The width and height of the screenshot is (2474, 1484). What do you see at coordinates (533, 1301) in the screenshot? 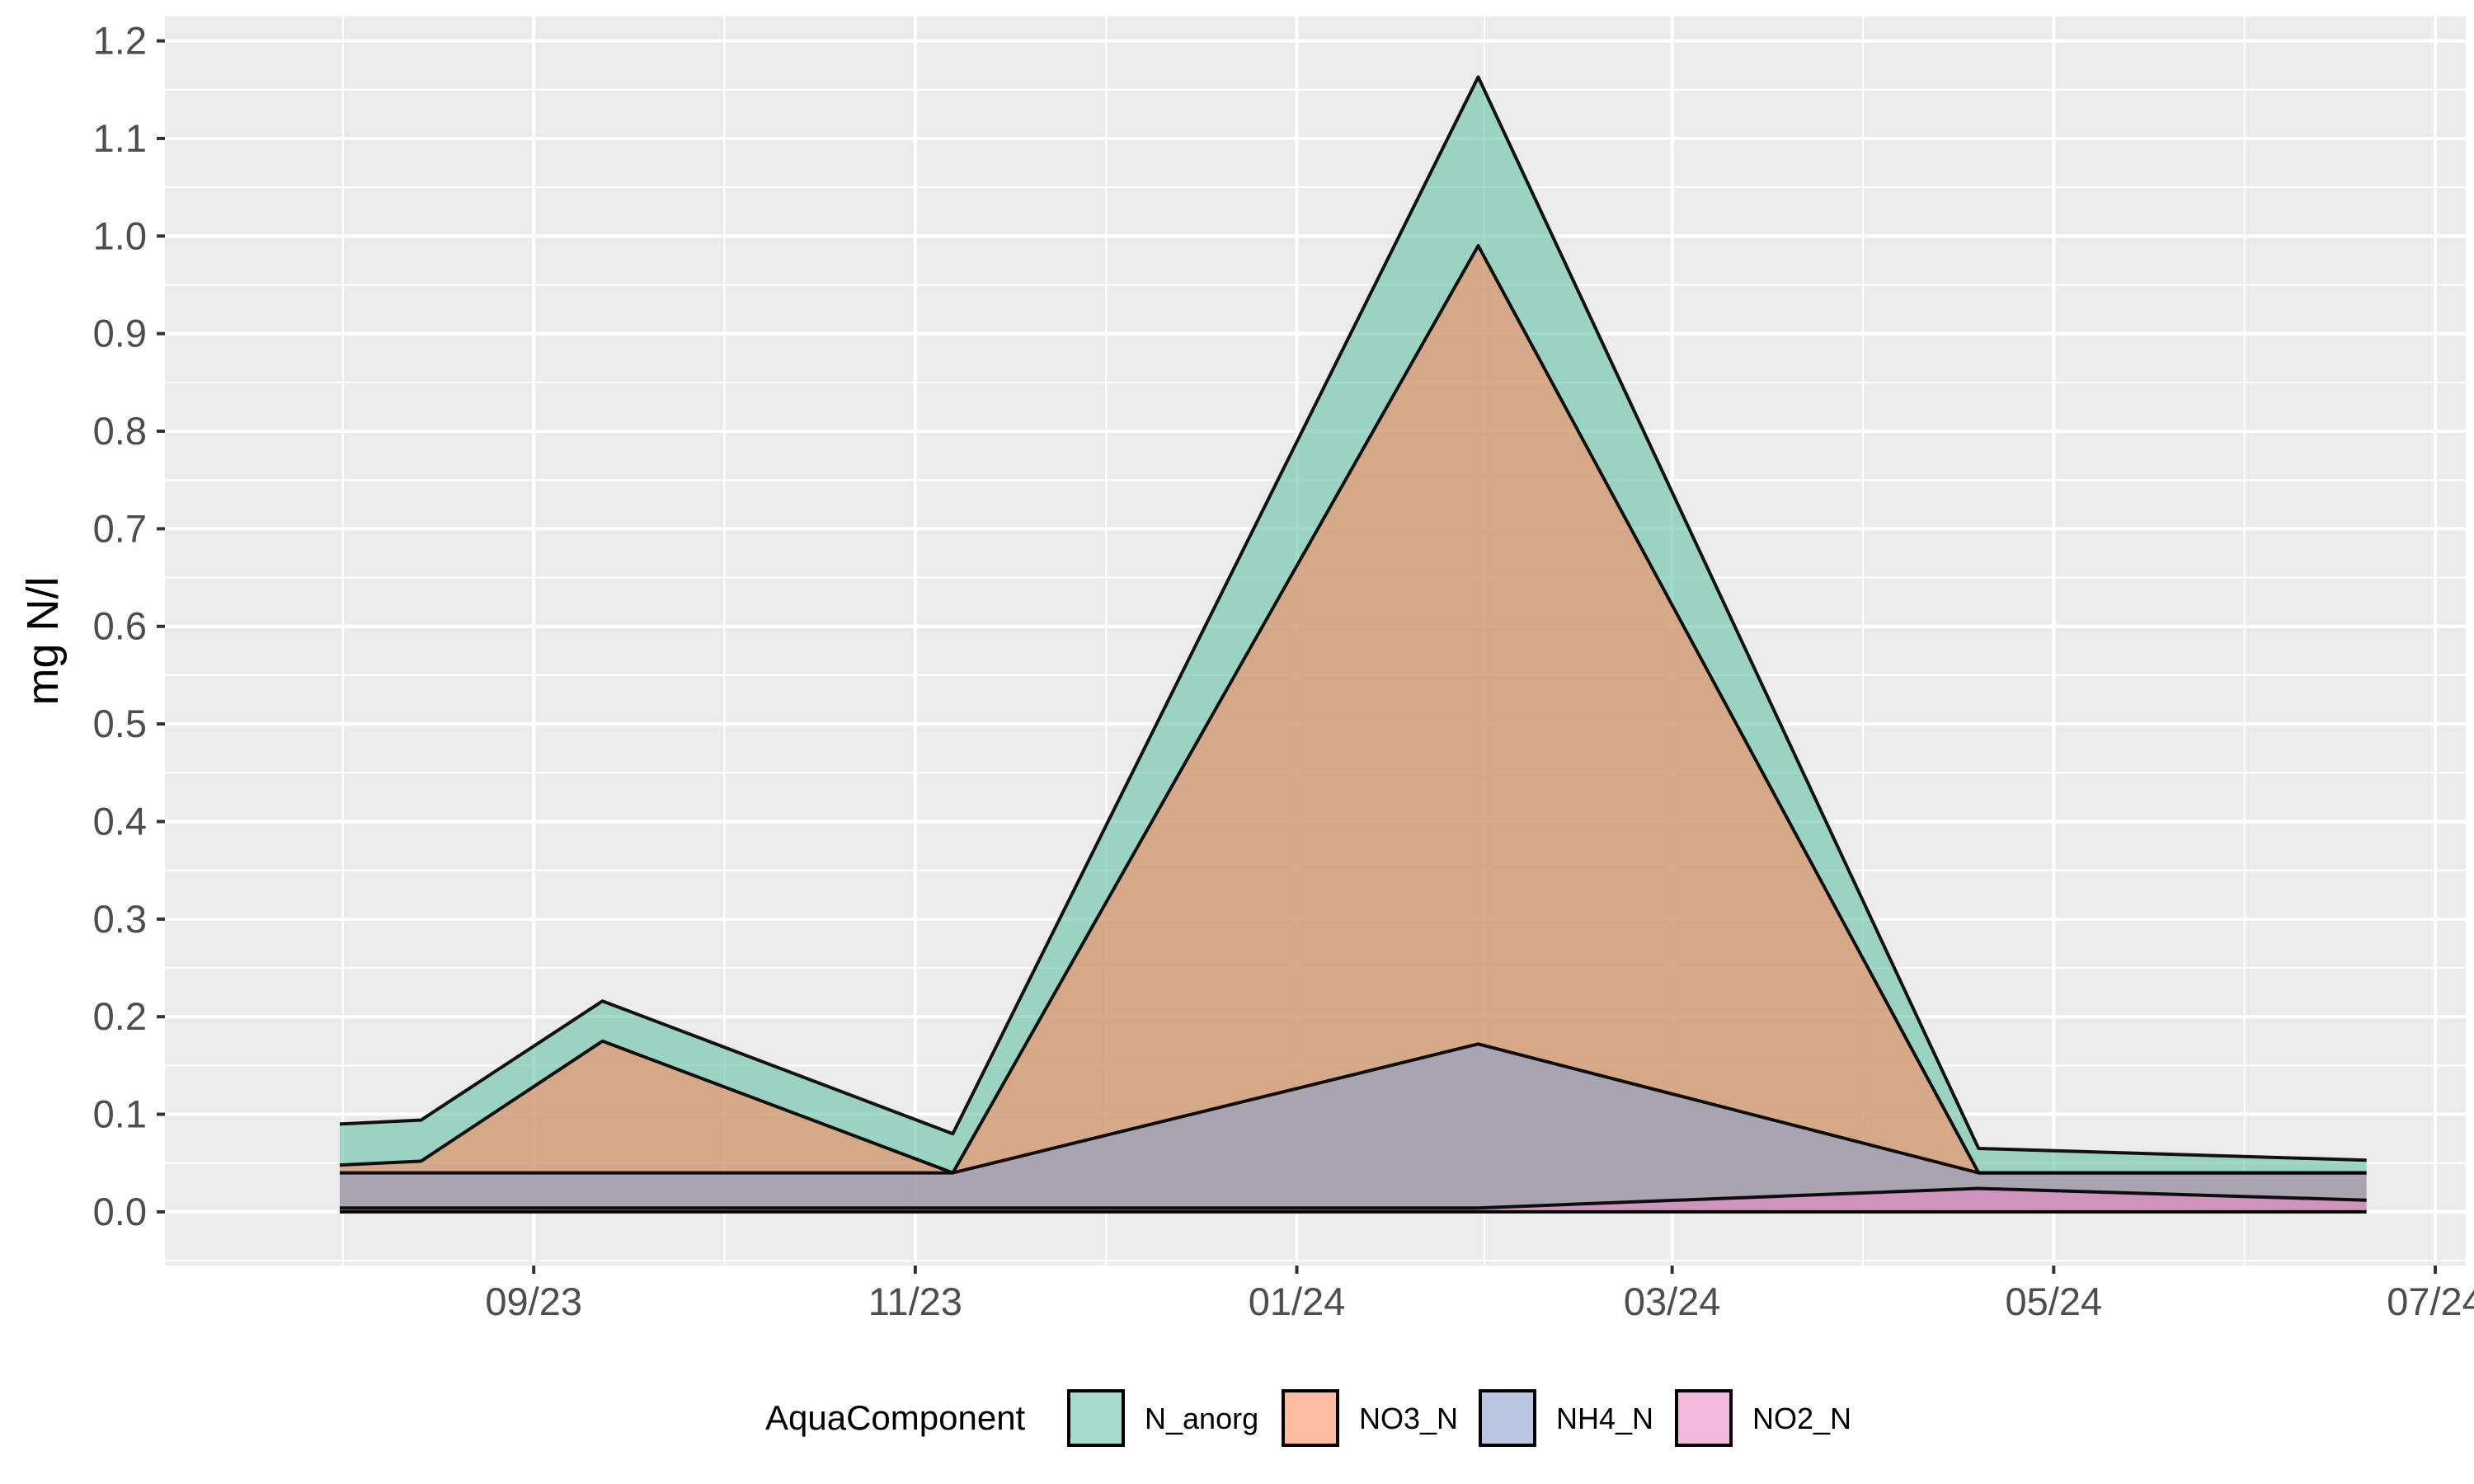
I see `x-tick-label: 09/23` at bounding box center [533, 1301].